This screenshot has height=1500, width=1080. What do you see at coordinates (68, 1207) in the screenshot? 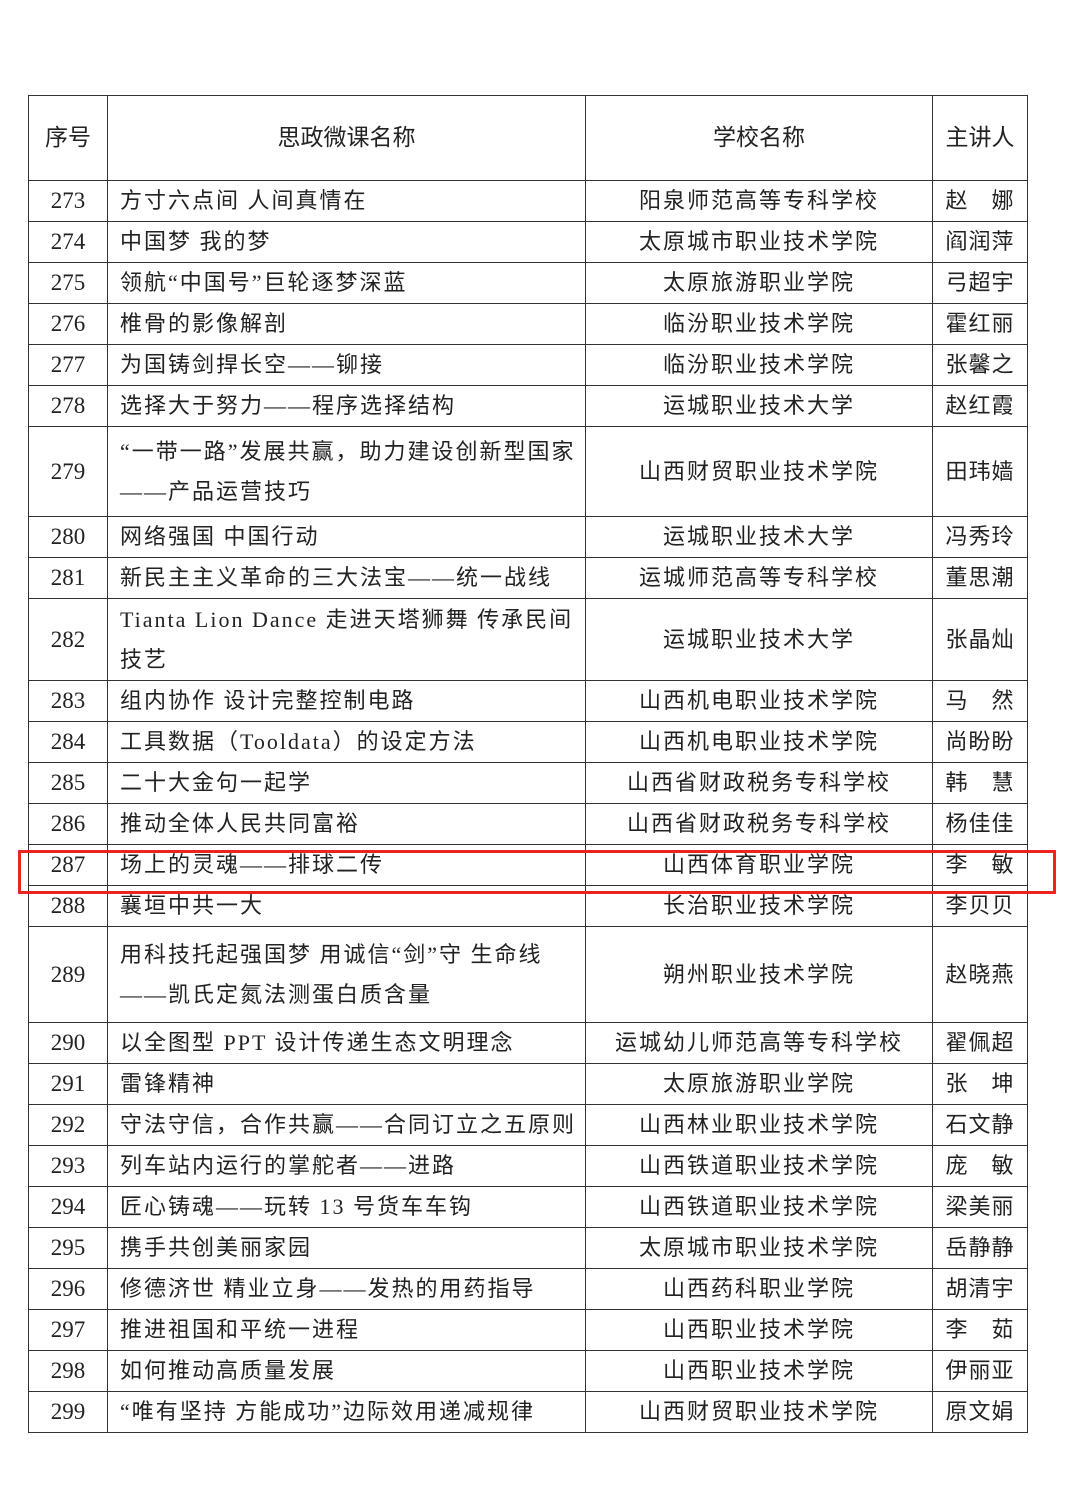
I see `row-number: 294` at bounding box center [68, 1207].